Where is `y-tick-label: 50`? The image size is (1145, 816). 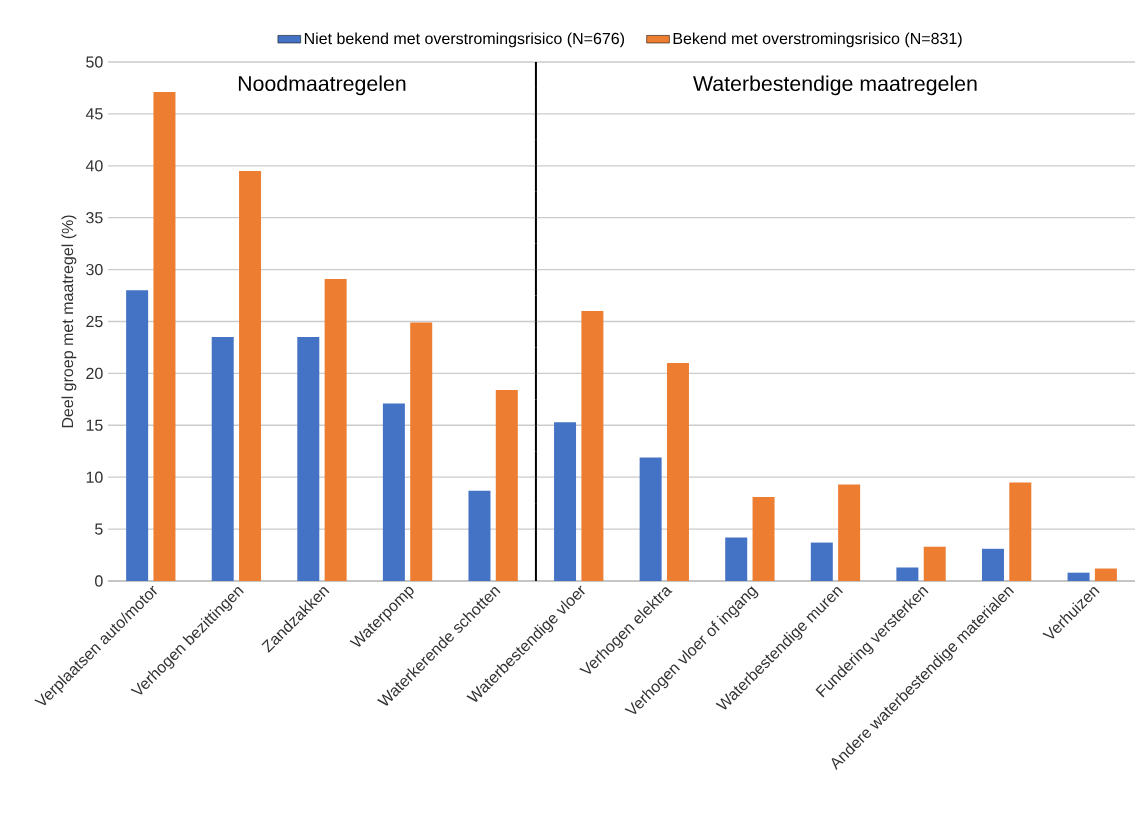 y-tick-label: 50 is located at coordinates (94, 62).